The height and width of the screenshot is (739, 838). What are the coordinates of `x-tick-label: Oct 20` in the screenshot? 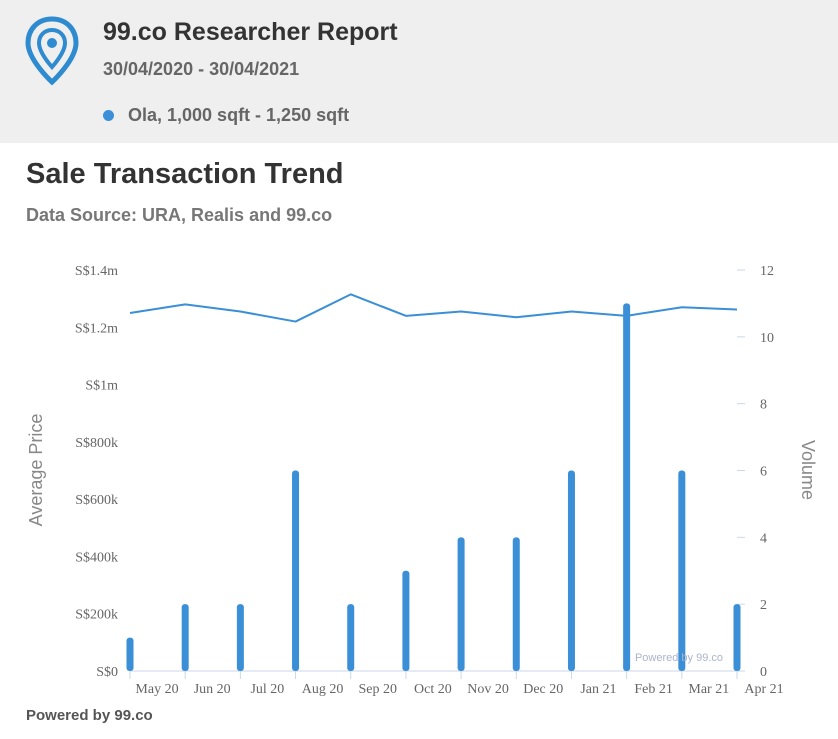 It's located at (433, 689).